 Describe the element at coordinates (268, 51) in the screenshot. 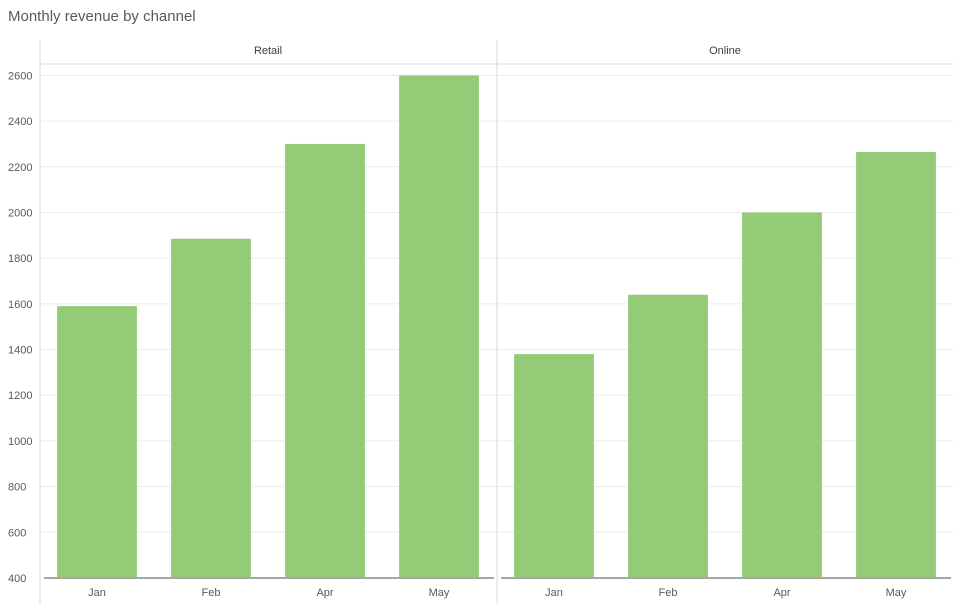

I see `facet-title: Retail` at that location.